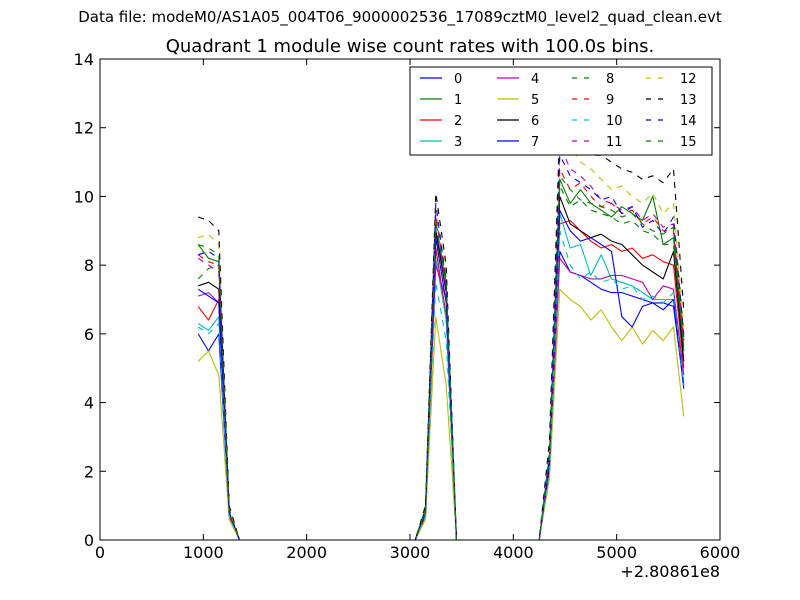 The image size is (800, 600). What do you see at coordinates (306, 552) in the screenshot?
I see `x-tick-label: 2000` at bounding box center [306, 552].